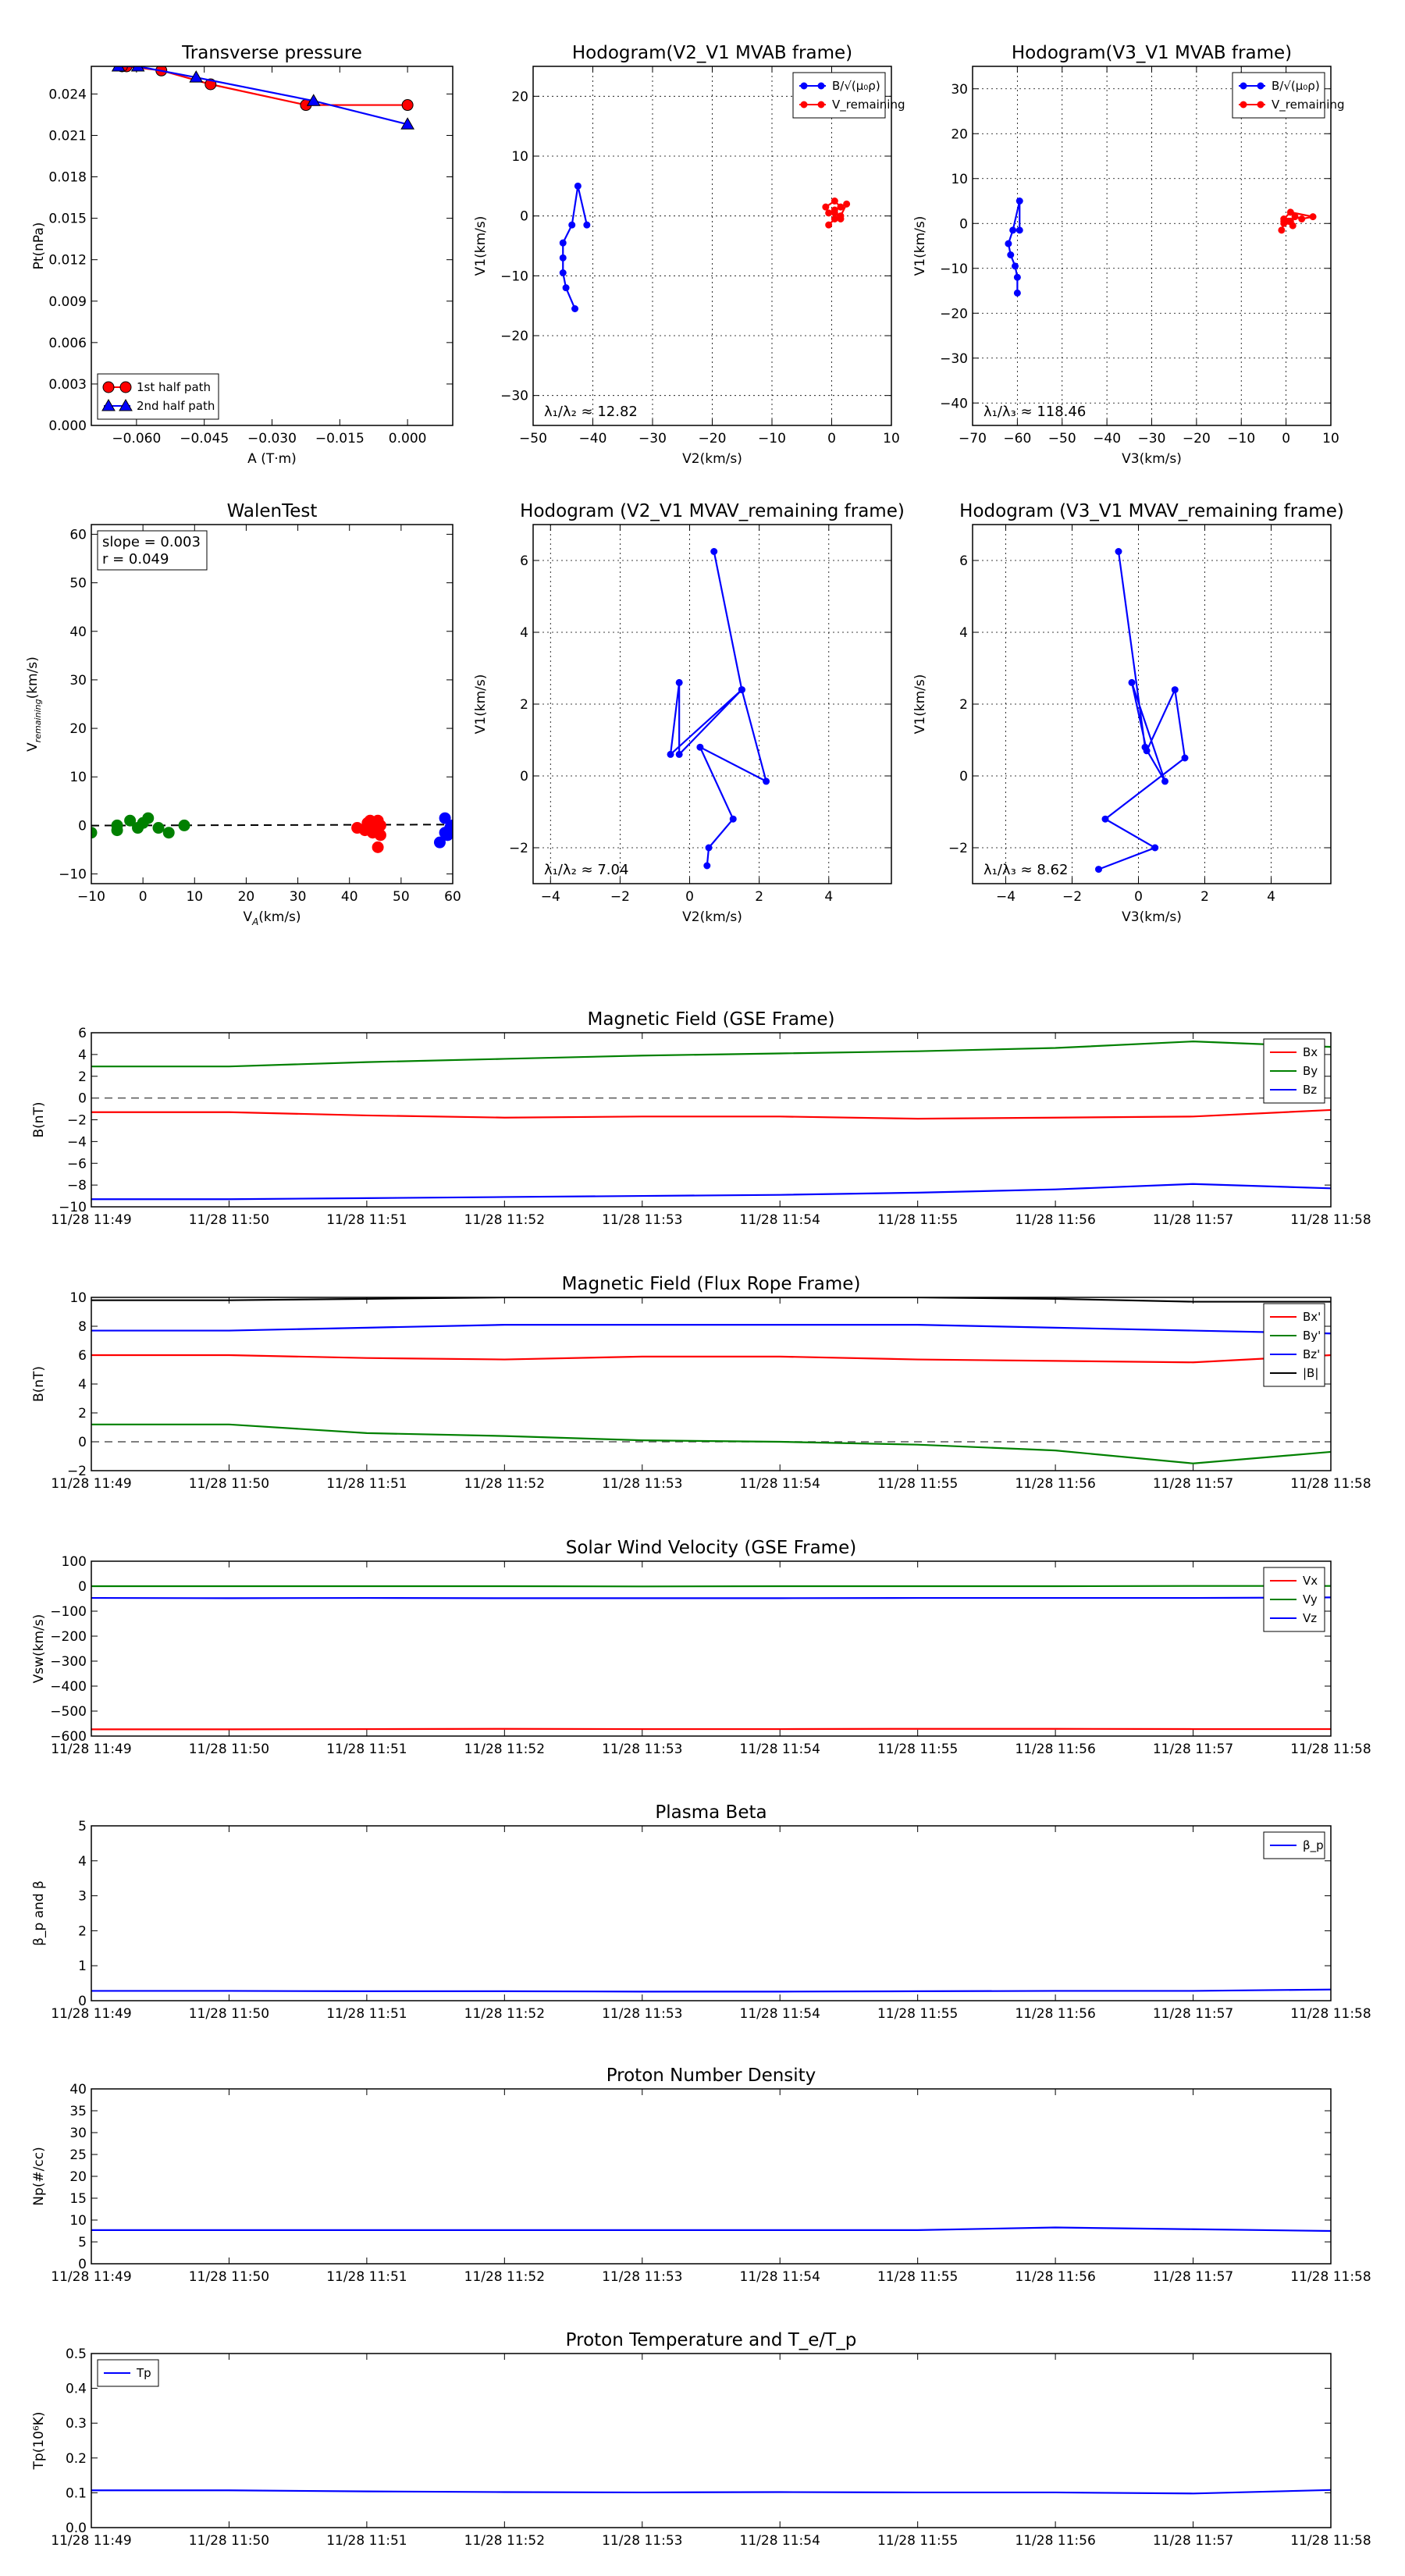 The image size is (1405, 2576). Describe the element at coordinates (68, 220) in the screenshot. I see `y-tick-label: 0.015` at that location.